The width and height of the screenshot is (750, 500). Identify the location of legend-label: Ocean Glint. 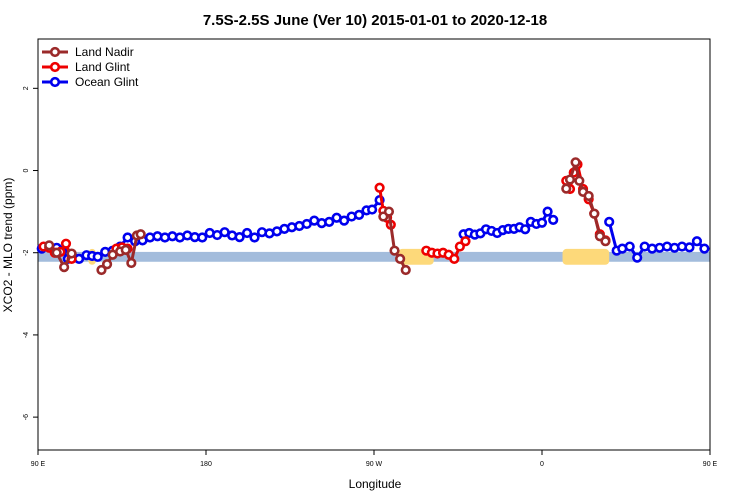
(107, 82).